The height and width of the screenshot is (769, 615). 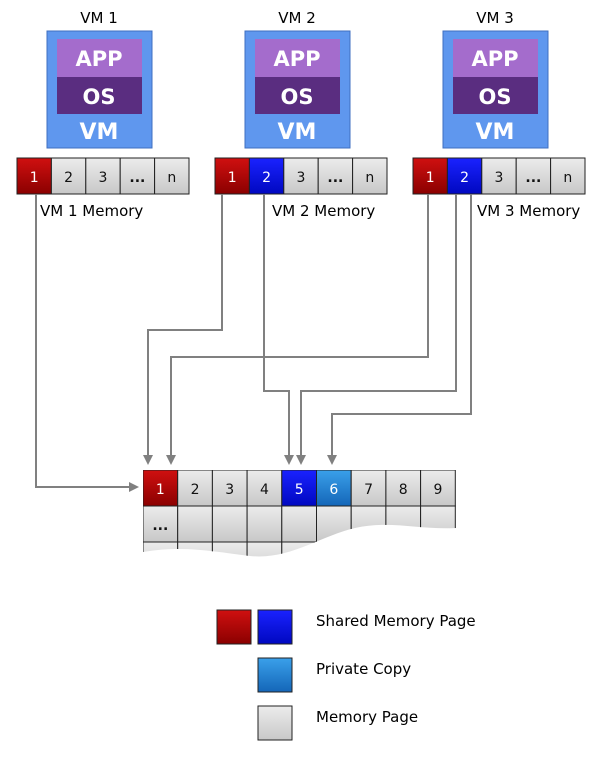 I want to click on vm-title: VM 1, so click(x=99, y=18).